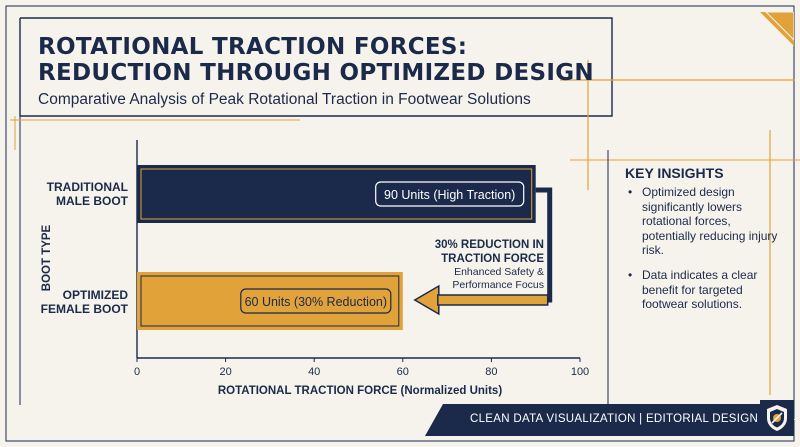  I want to click on data-label: 90 Units (High Traction), so click(449, 195).